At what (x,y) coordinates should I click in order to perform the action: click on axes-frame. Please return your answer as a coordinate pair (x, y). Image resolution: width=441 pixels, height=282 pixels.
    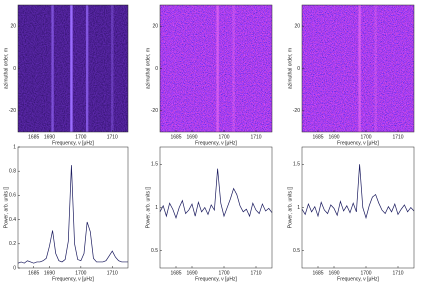
    Looking at the image, I should click on (73, 207).